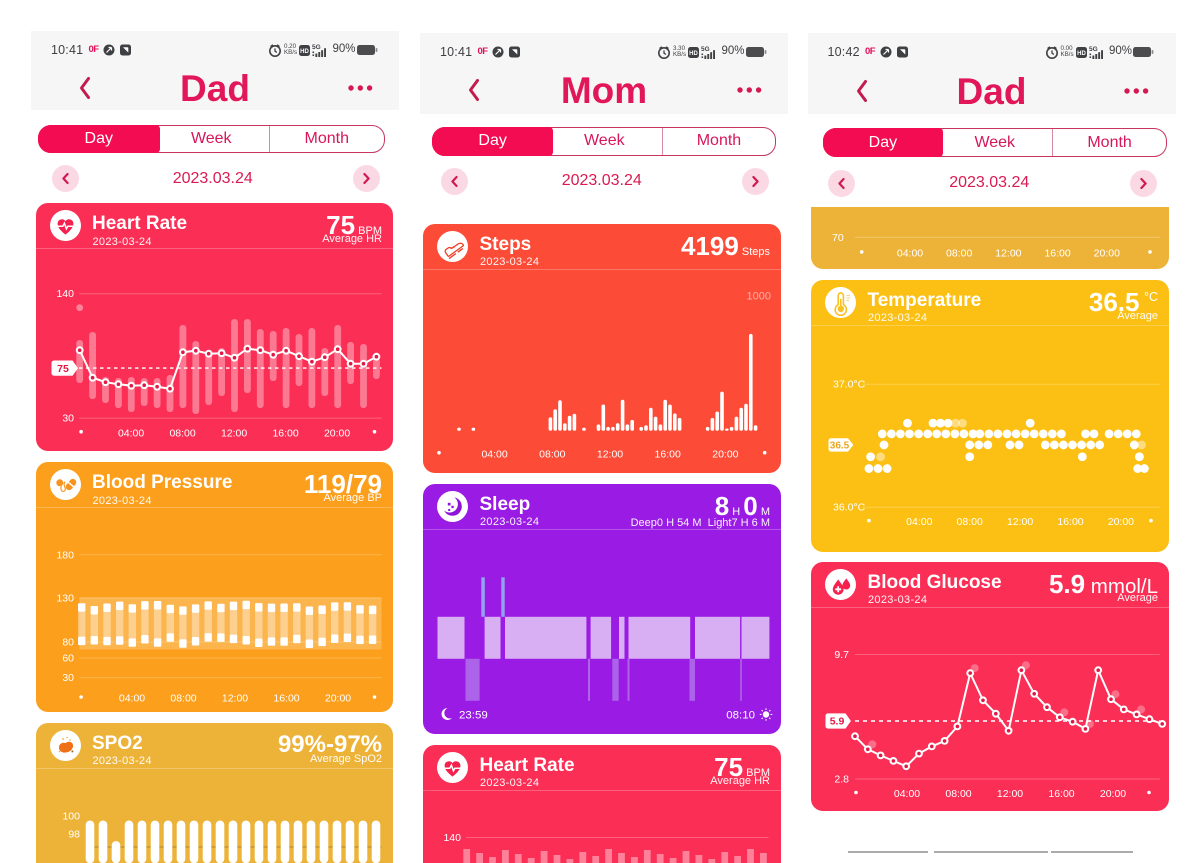  I want to click on svg-text: 37.0°C, so click(849, 384).